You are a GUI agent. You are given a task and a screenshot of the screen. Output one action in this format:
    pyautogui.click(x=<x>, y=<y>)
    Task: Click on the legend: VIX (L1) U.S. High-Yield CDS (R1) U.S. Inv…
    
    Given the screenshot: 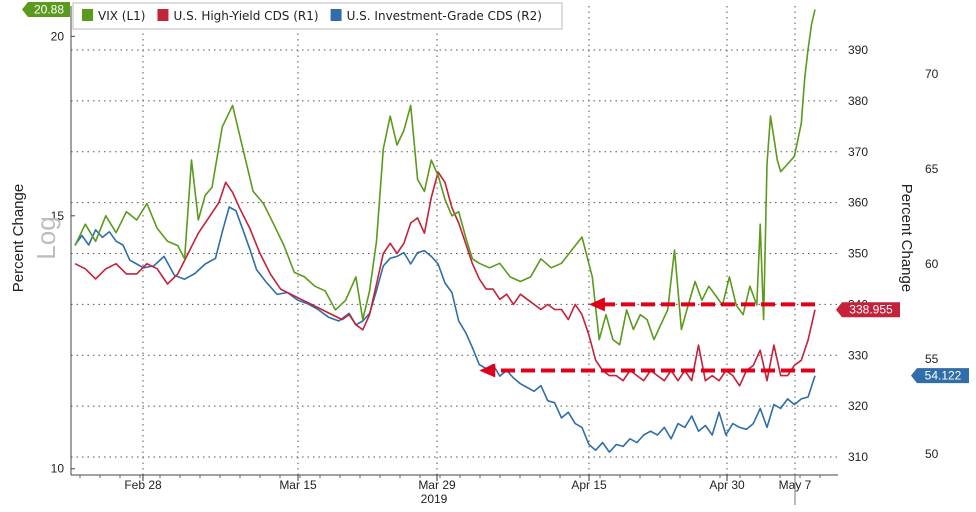 What is the action you would take?
    pyautogui.click(x=317, y=16)
    